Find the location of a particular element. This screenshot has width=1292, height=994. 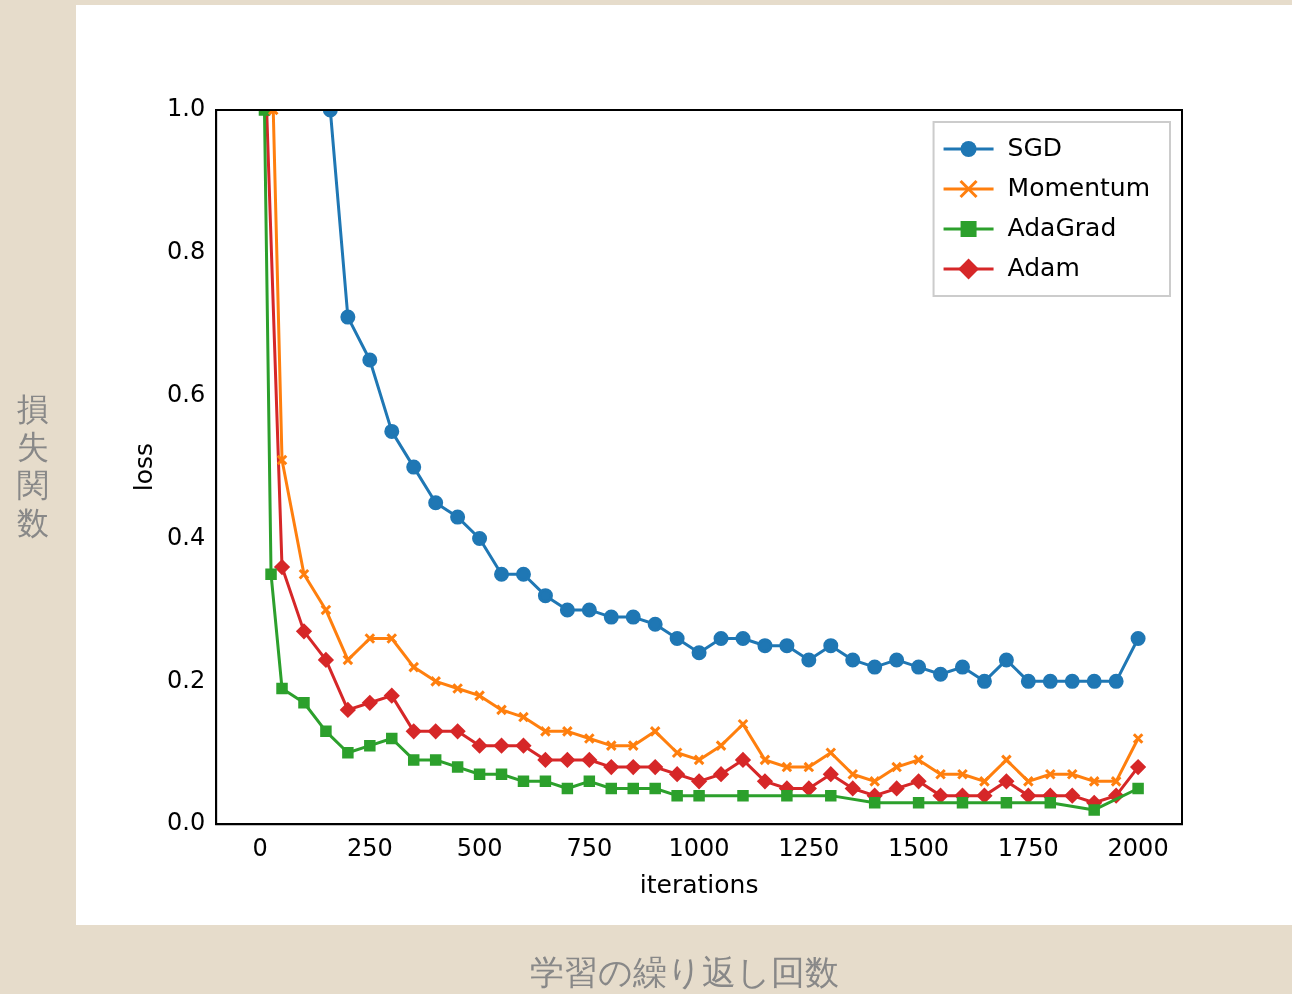

x-tick-label: 500 is located at coordinates (479, 847).